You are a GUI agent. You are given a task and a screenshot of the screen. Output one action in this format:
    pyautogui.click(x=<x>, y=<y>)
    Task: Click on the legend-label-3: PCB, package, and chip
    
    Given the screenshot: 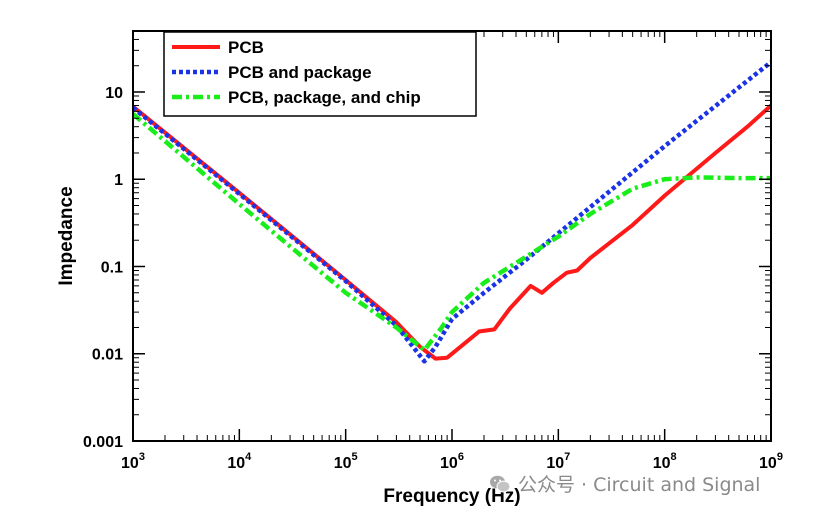 What is the action you would take?
    pyautogui.click(x=324, y=97)
    